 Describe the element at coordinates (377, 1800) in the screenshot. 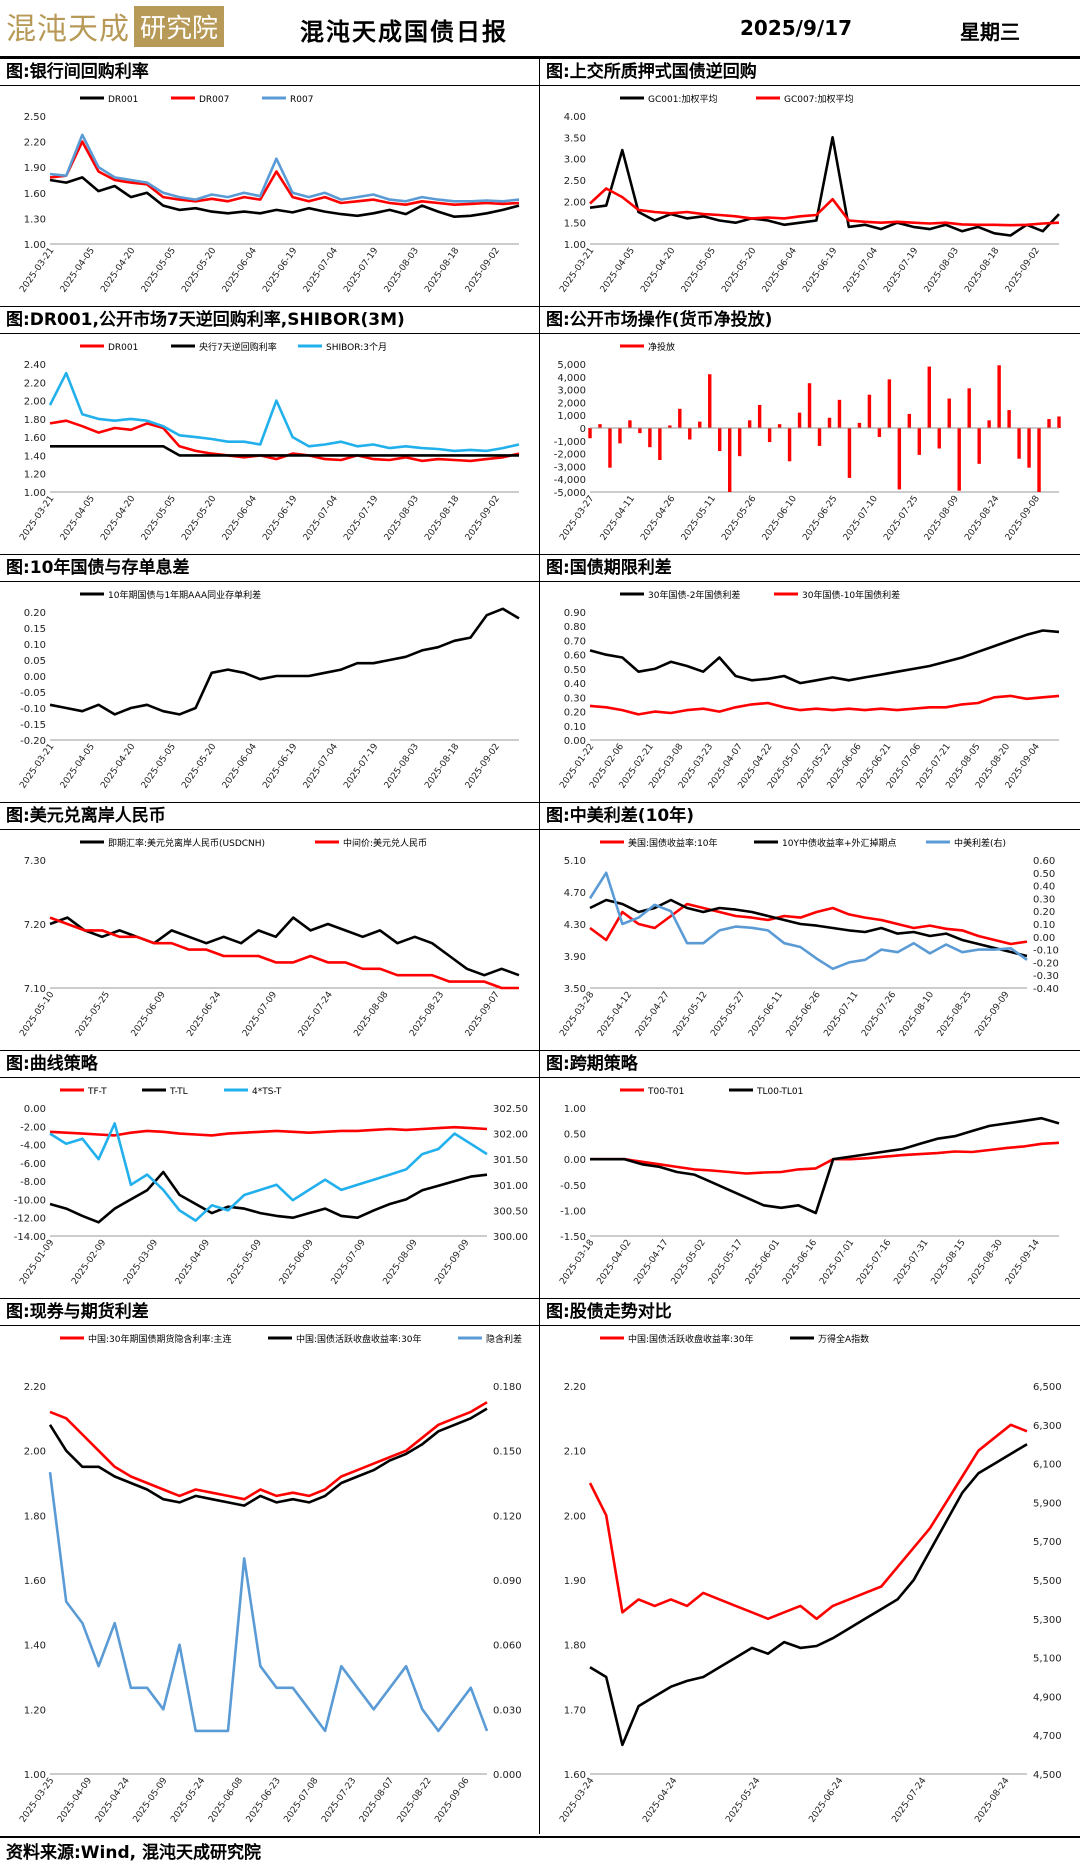

I see `x-tick-label: 2025-08-07` at that location.